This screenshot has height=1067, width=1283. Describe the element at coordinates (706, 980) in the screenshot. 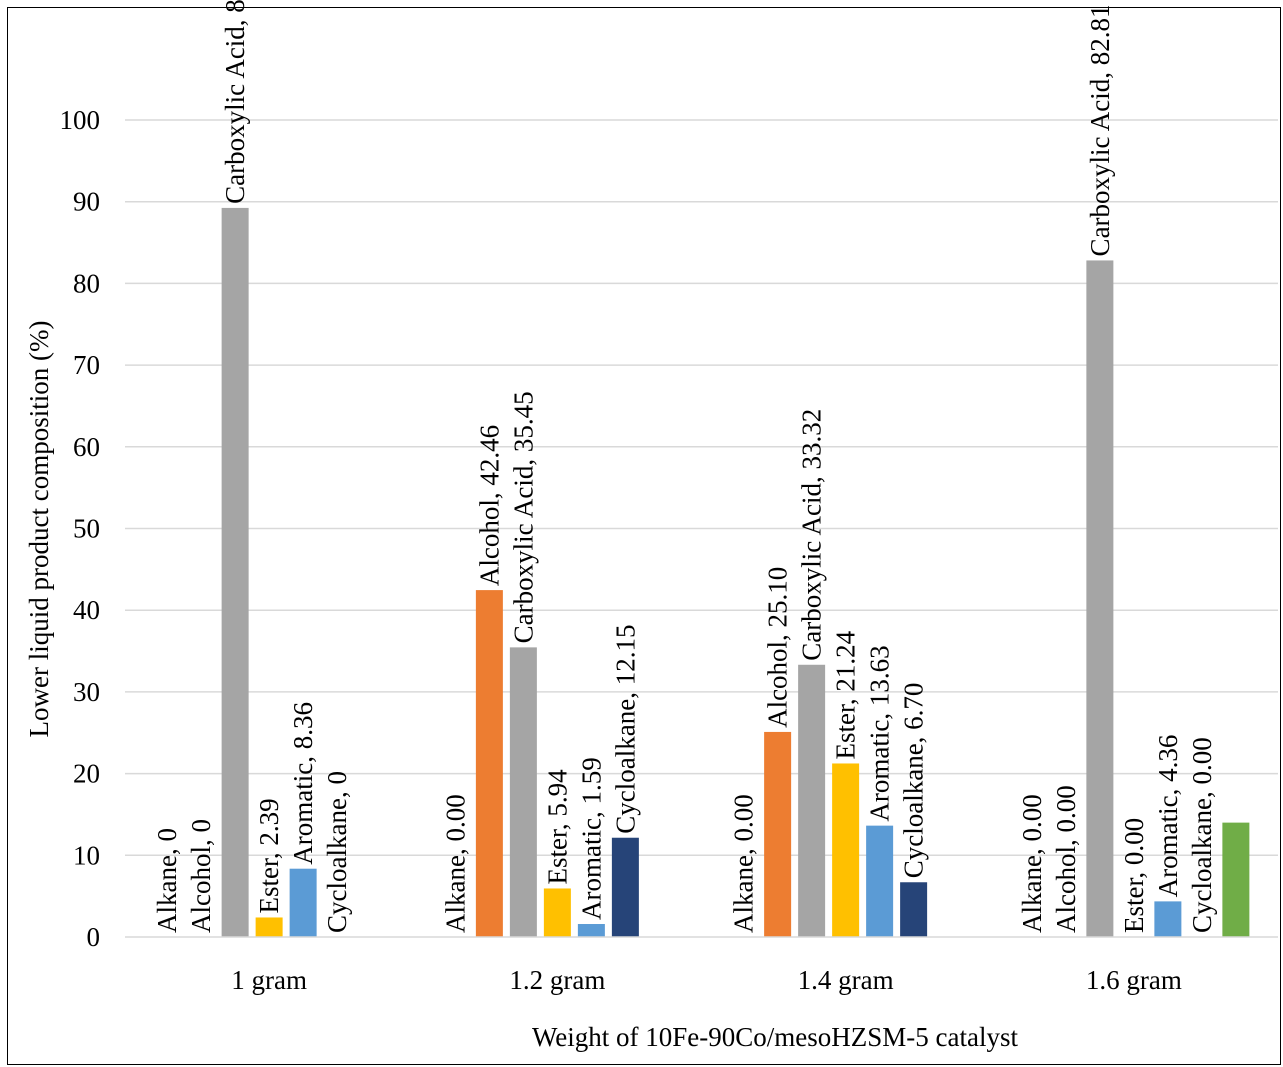

I see `x-axis-categories: 1 gram 1.2 gram 1.4 gram 1.6 gram` at that location.